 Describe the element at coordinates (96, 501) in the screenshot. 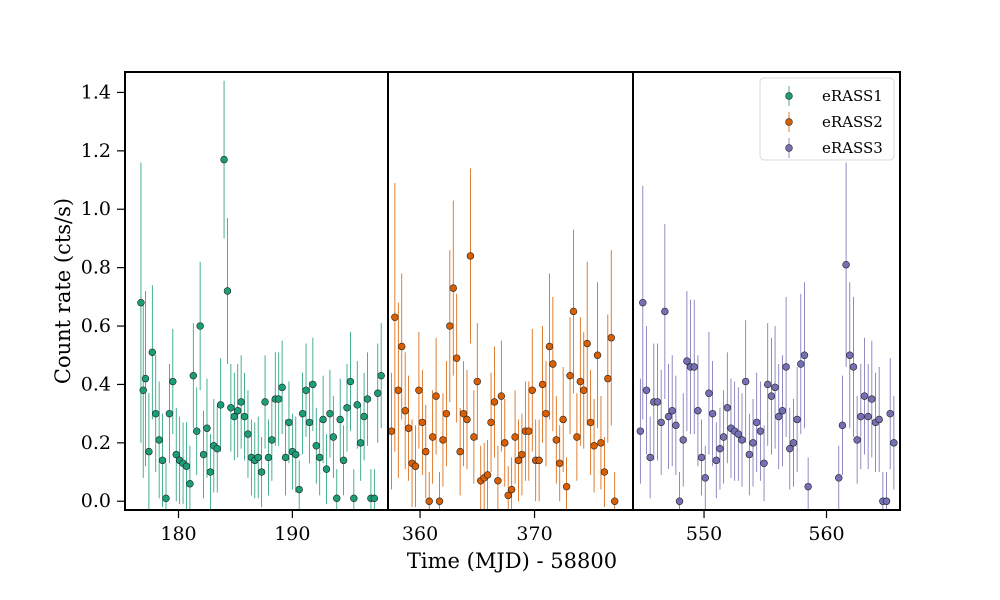

I see `y-tick-label: 0.0` at that location.